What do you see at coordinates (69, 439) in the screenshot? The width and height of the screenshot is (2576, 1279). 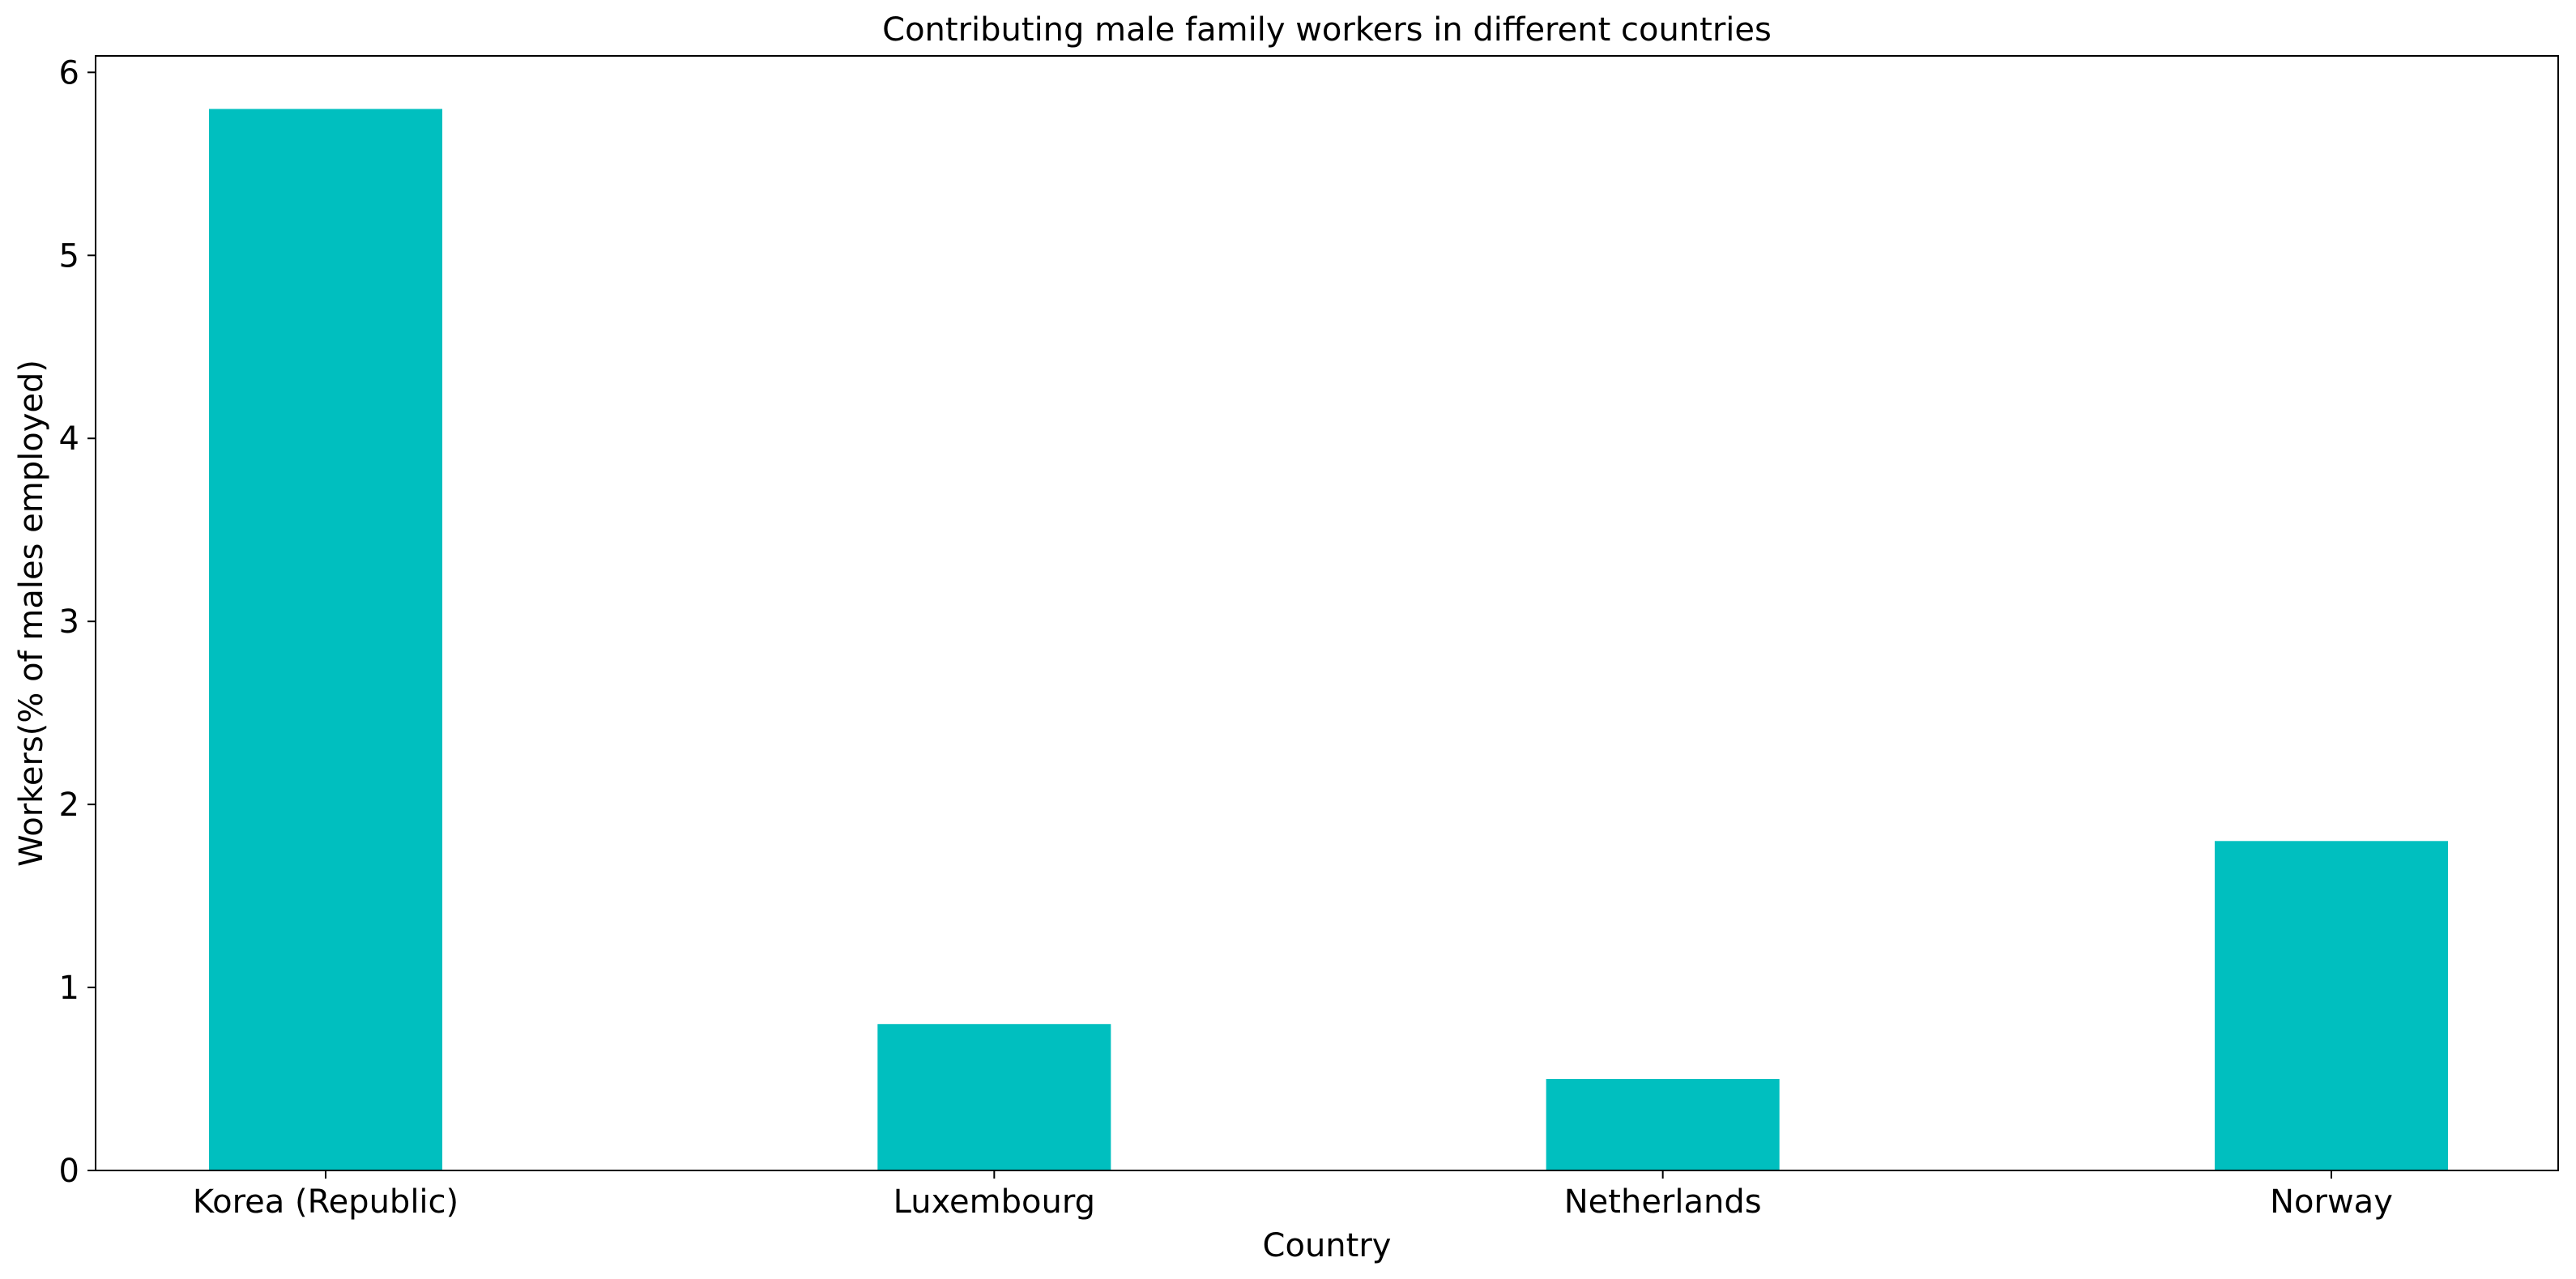 I see `y-tick-label: 4` at bounding box center [69, 439].